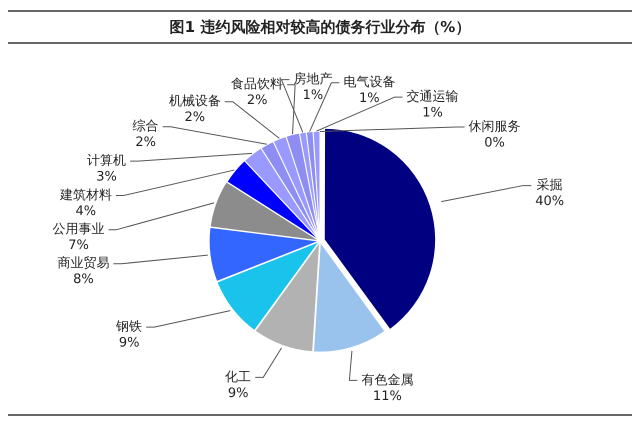 Image resolution: width=640 pixels, height=424 pixels. I want to click on data-label: 40%, so click(549, 201).